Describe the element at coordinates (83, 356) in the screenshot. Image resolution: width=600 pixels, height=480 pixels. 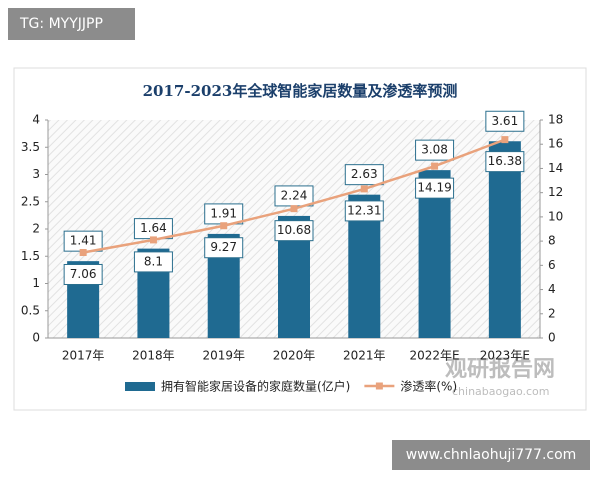
I see `x-tick-label: 2017年` at that location.